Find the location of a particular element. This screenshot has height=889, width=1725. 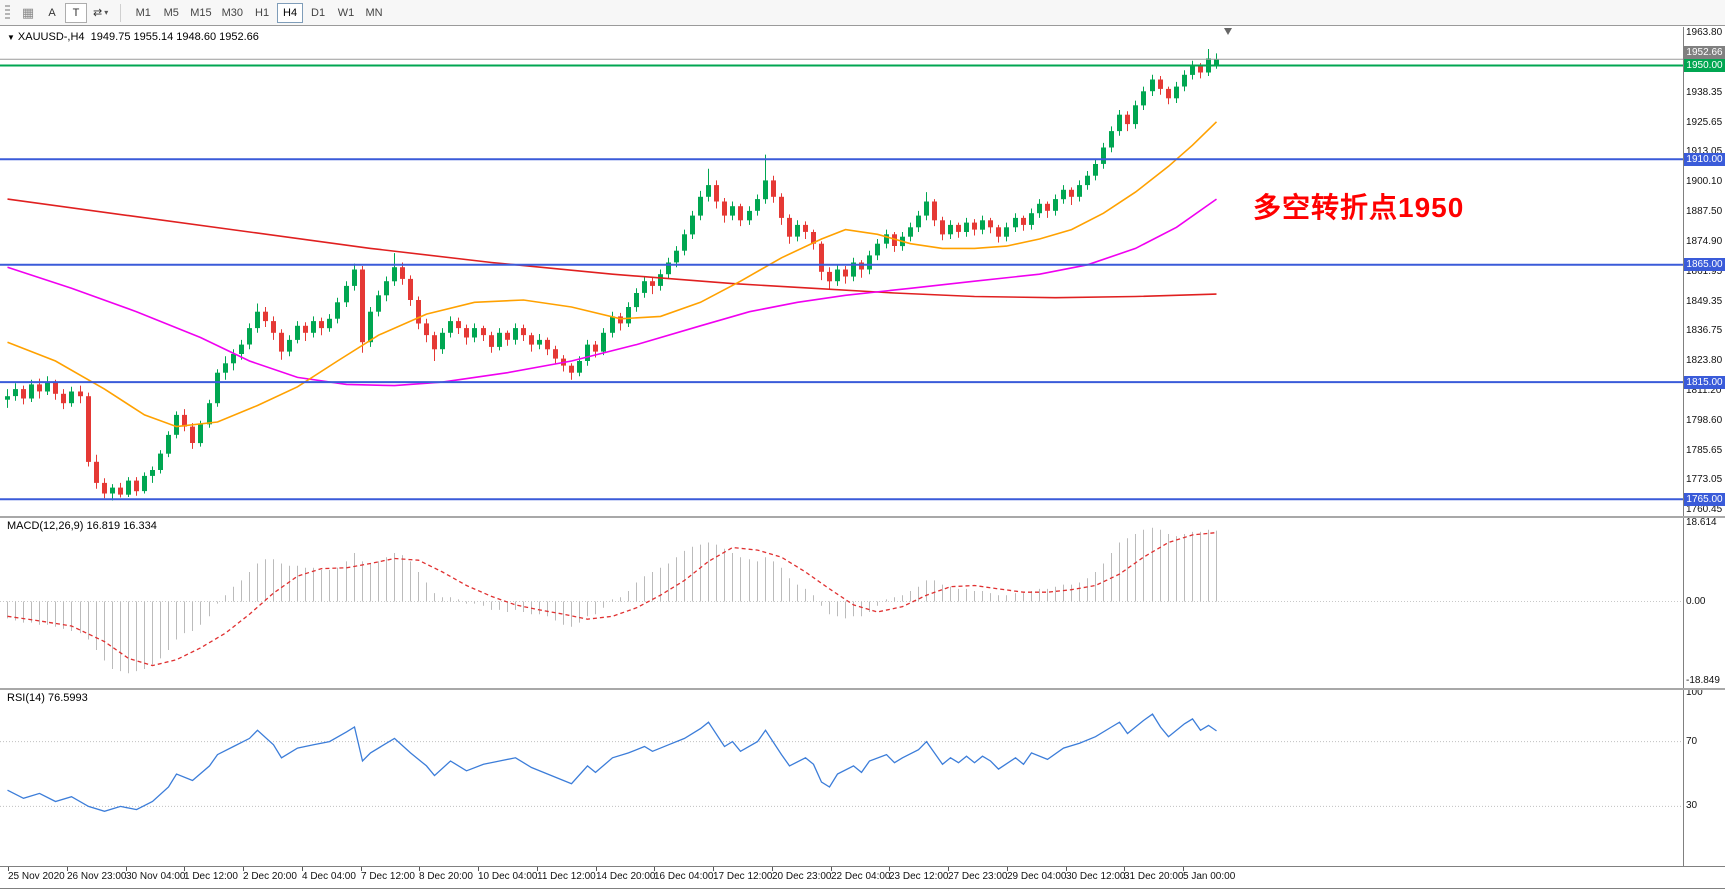

timeframe-m5-button: M5 is located at coordinates (171, 13).